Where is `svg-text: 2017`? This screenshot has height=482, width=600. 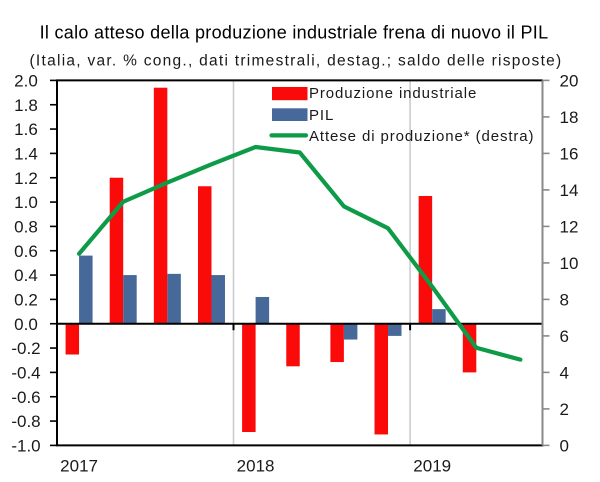 svg-text: 2017 is located at coordinates (79, 466).